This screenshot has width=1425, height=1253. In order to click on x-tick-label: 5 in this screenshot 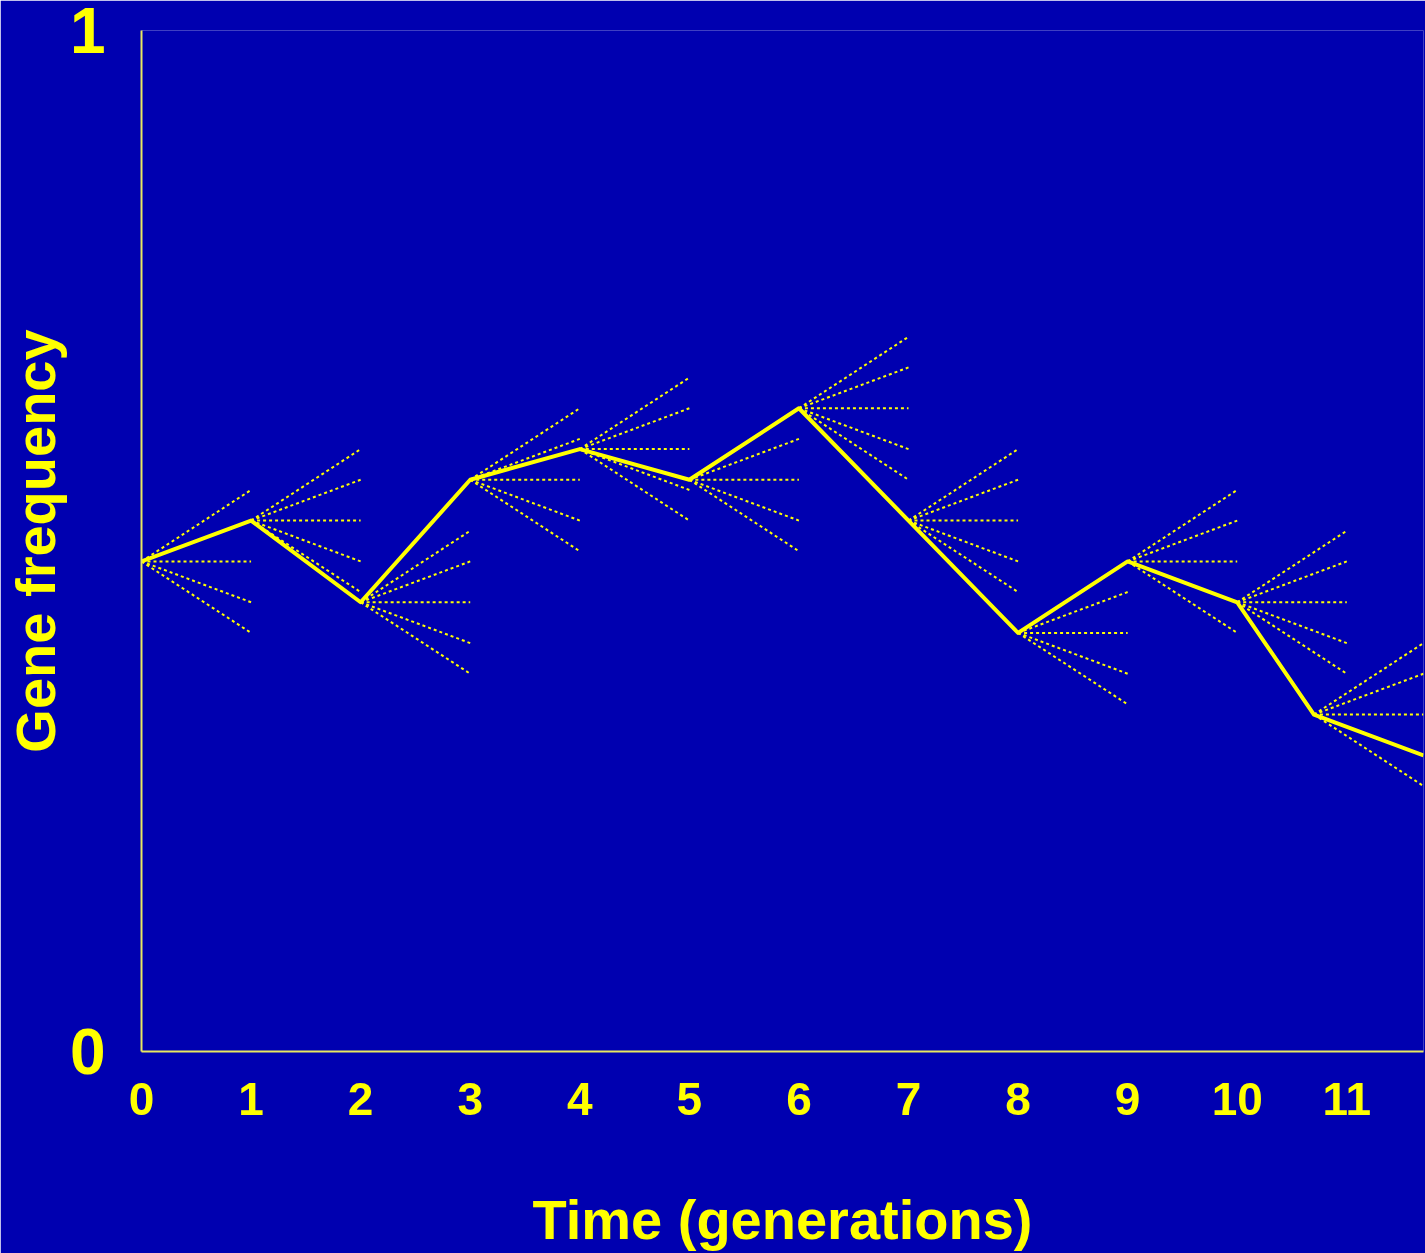, I will do `click(689, 1098)`.